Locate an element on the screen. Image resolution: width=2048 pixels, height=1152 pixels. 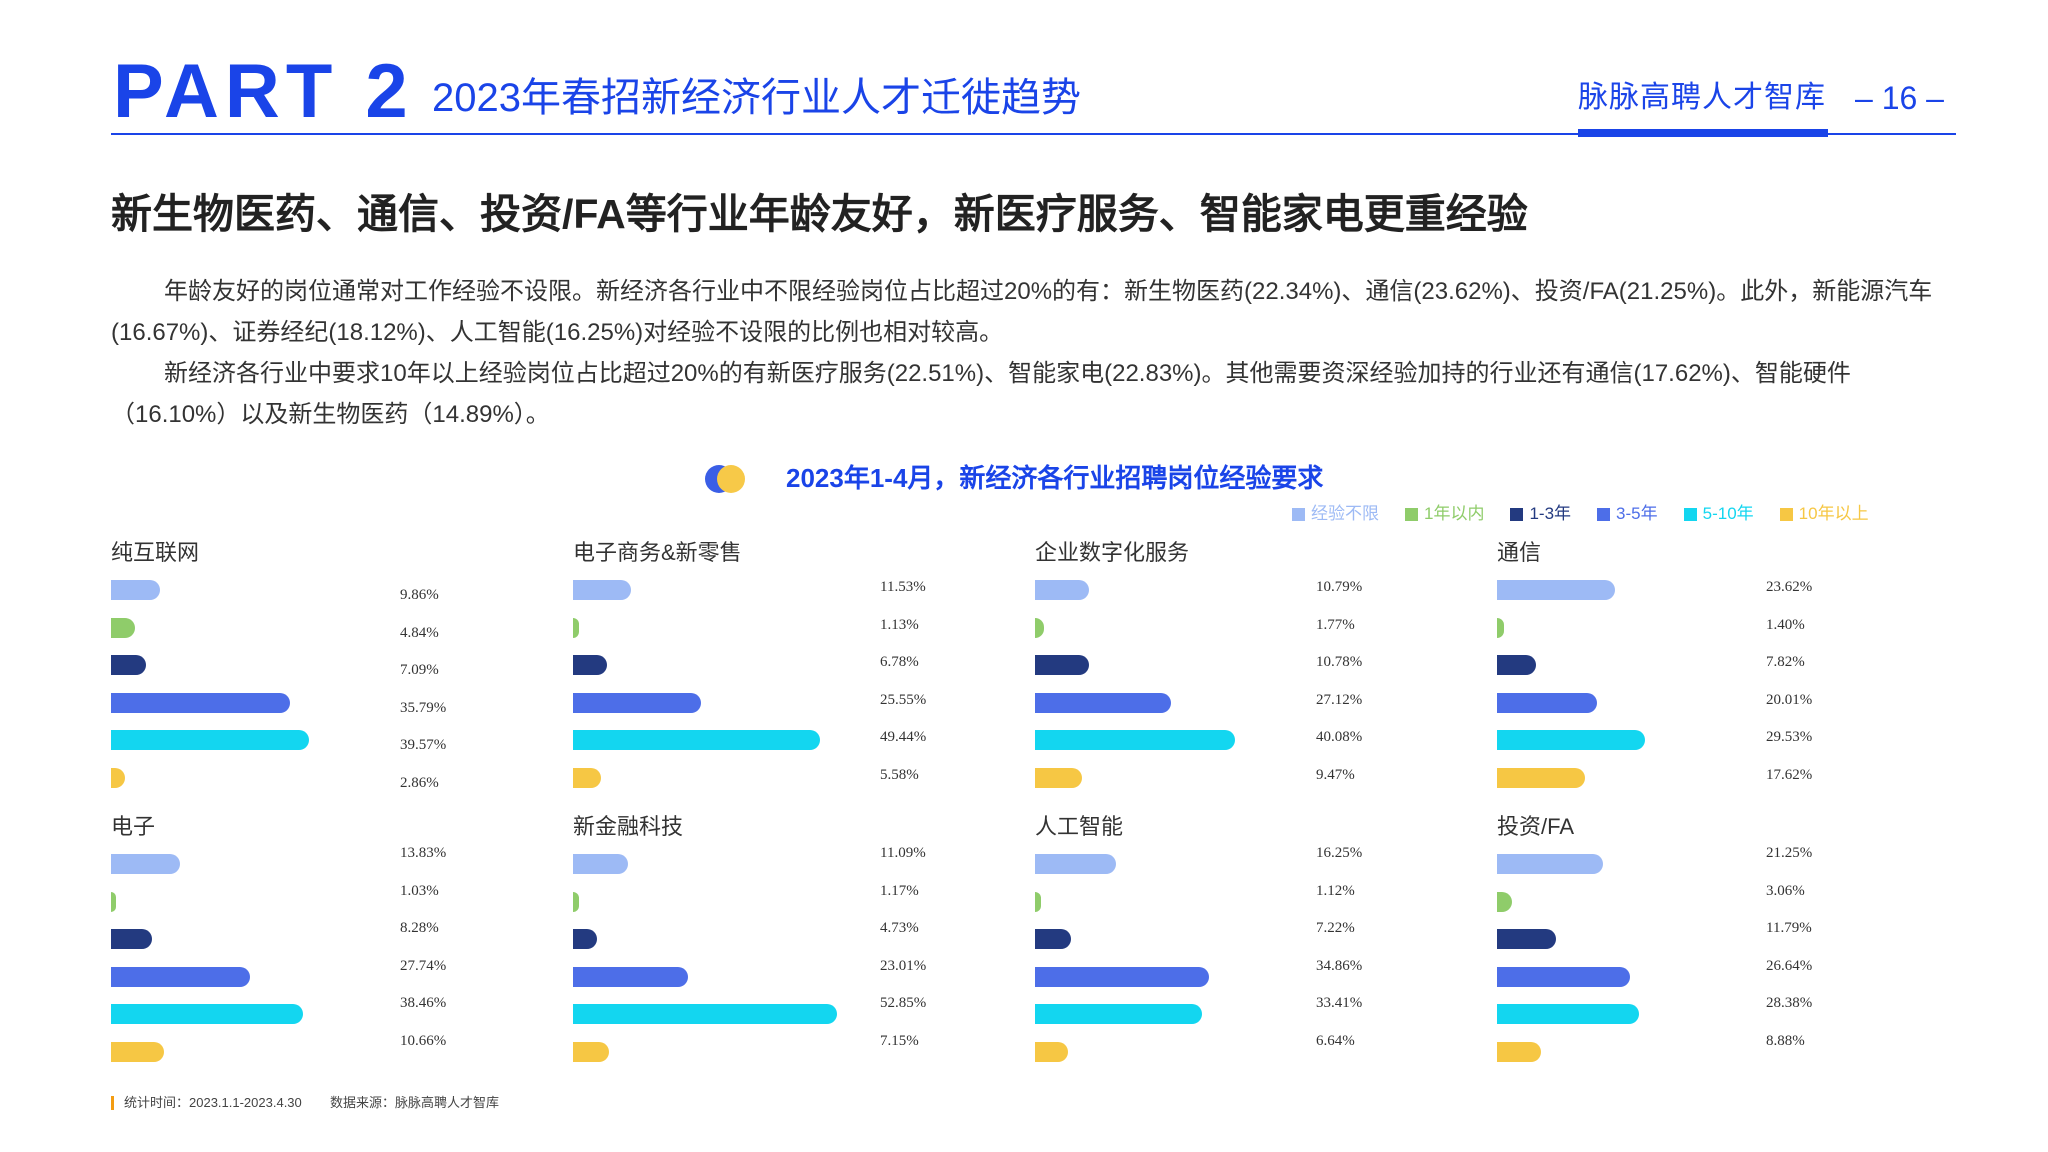
data-label: 27.74% is located at coordinates (423, 965).